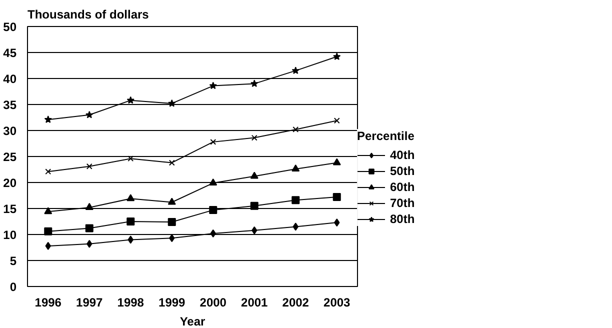  Describe the element at coordinates (402, 203) in the screenshot. I see `legend-label: 70th` at that location.